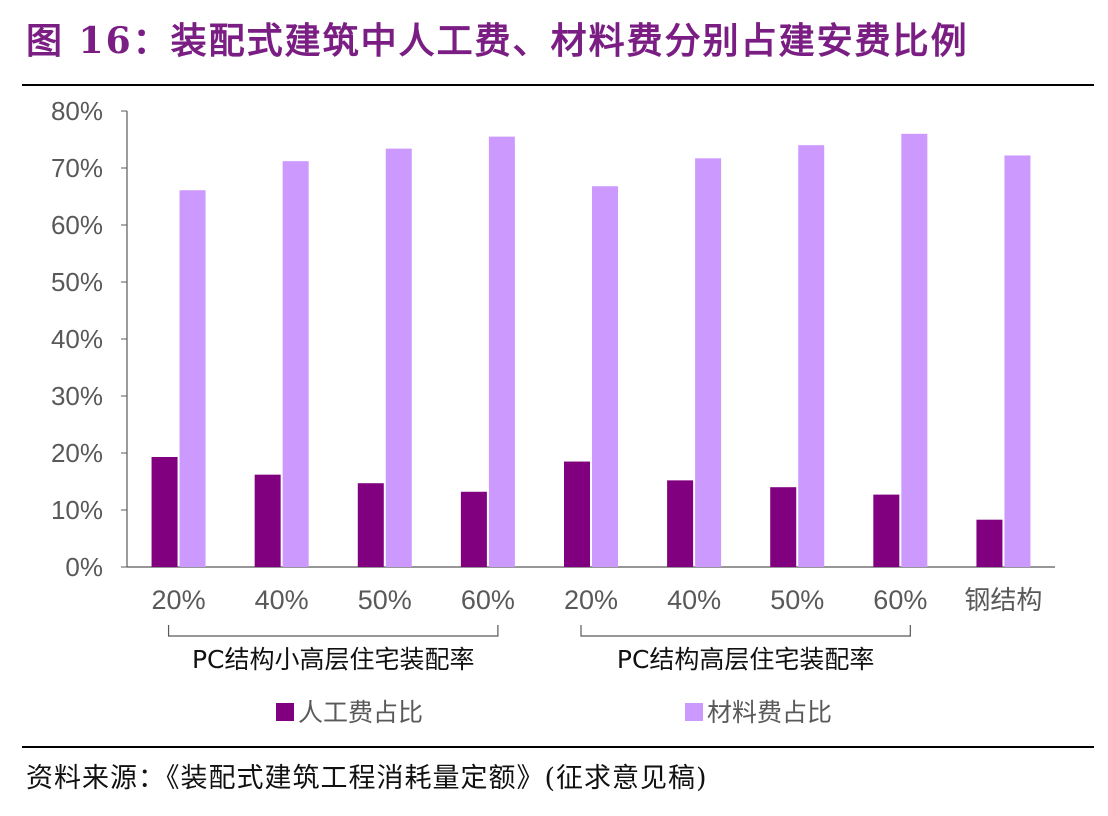  I want to click on group-label: PC结构高层住宅装配率, so click(746, 659).